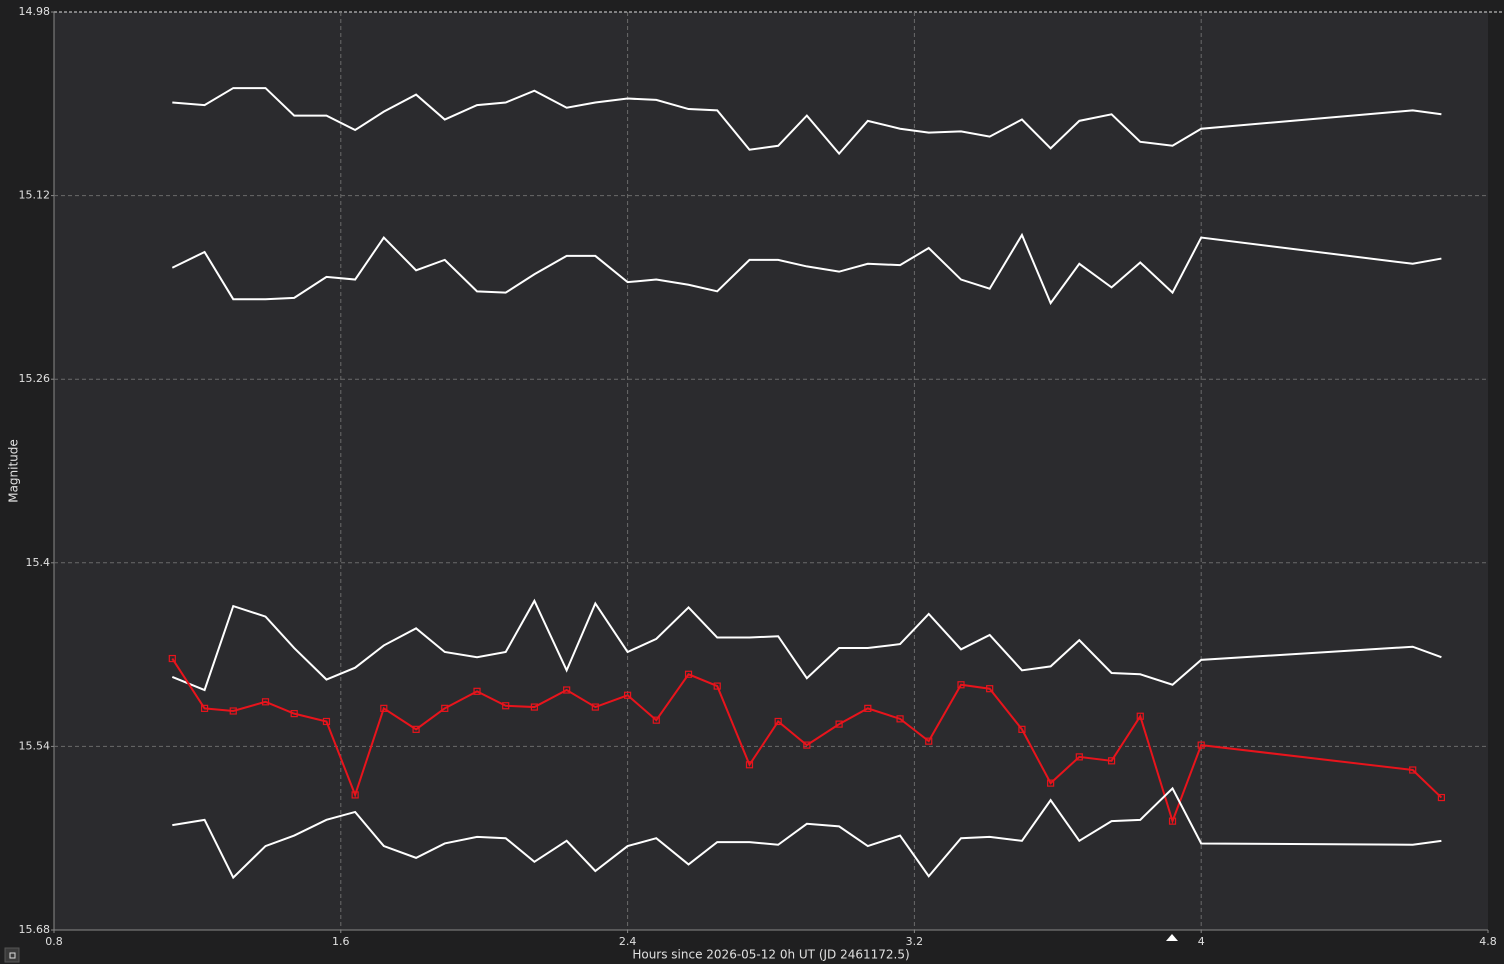 The image size is (1504, 964). I want to click on corner-button, so click(12, 955).